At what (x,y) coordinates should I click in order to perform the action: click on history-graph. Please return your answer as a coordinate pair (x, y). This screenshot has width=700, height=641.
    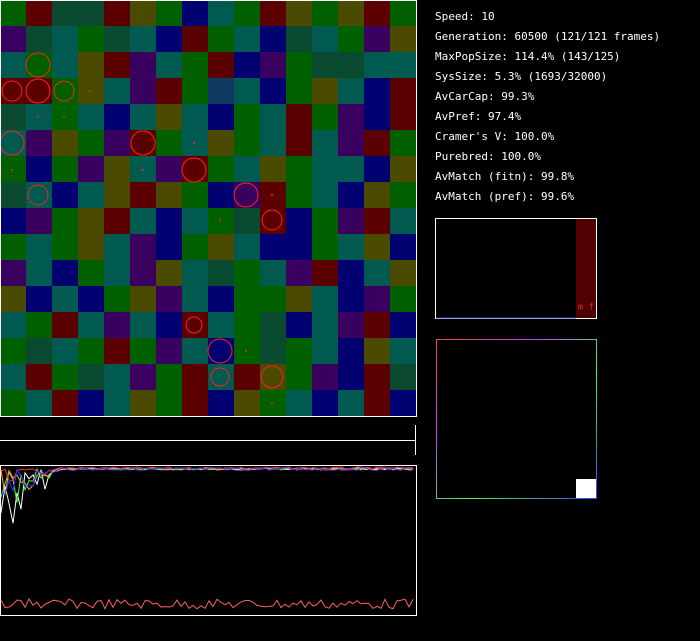
    Looking at the image, I should click on (208, 540).